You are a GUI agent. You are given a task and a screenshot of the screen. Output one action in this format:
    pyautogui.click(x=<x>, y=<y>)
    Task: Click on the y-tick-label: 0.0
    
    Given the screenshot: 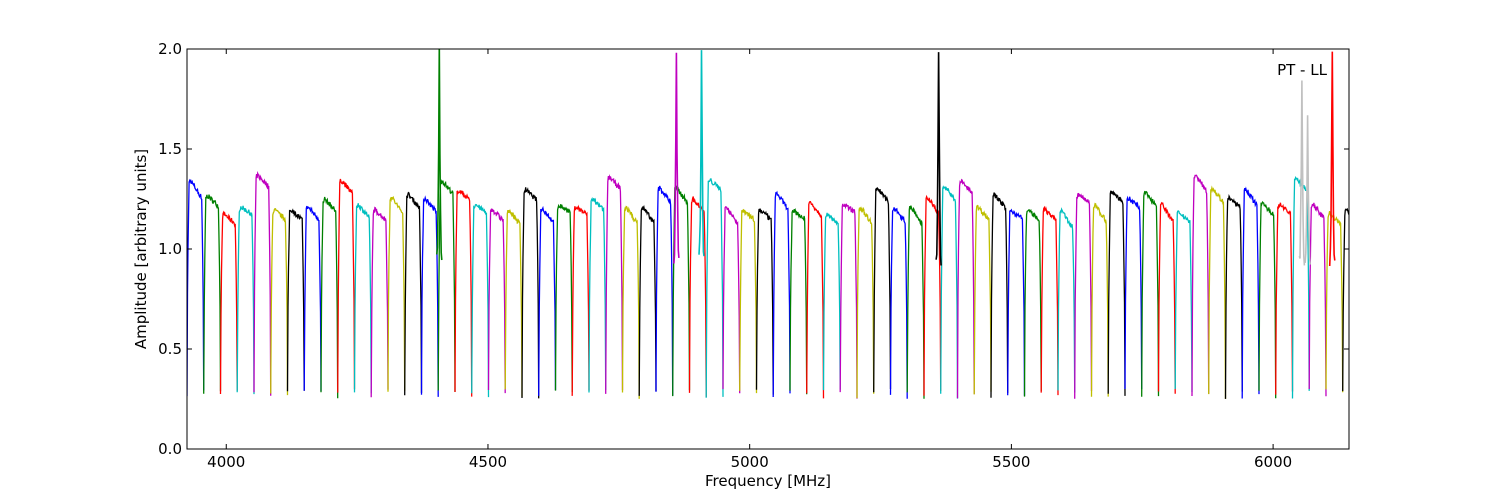 What is the action you would take?
    pyautogui.click(x=170, y=449)
    